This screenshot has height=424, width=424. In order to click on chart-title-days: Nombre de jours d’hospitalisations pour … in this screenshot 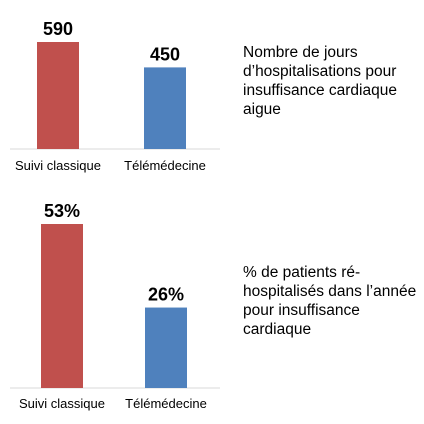, I will do `click(320, 81)`.